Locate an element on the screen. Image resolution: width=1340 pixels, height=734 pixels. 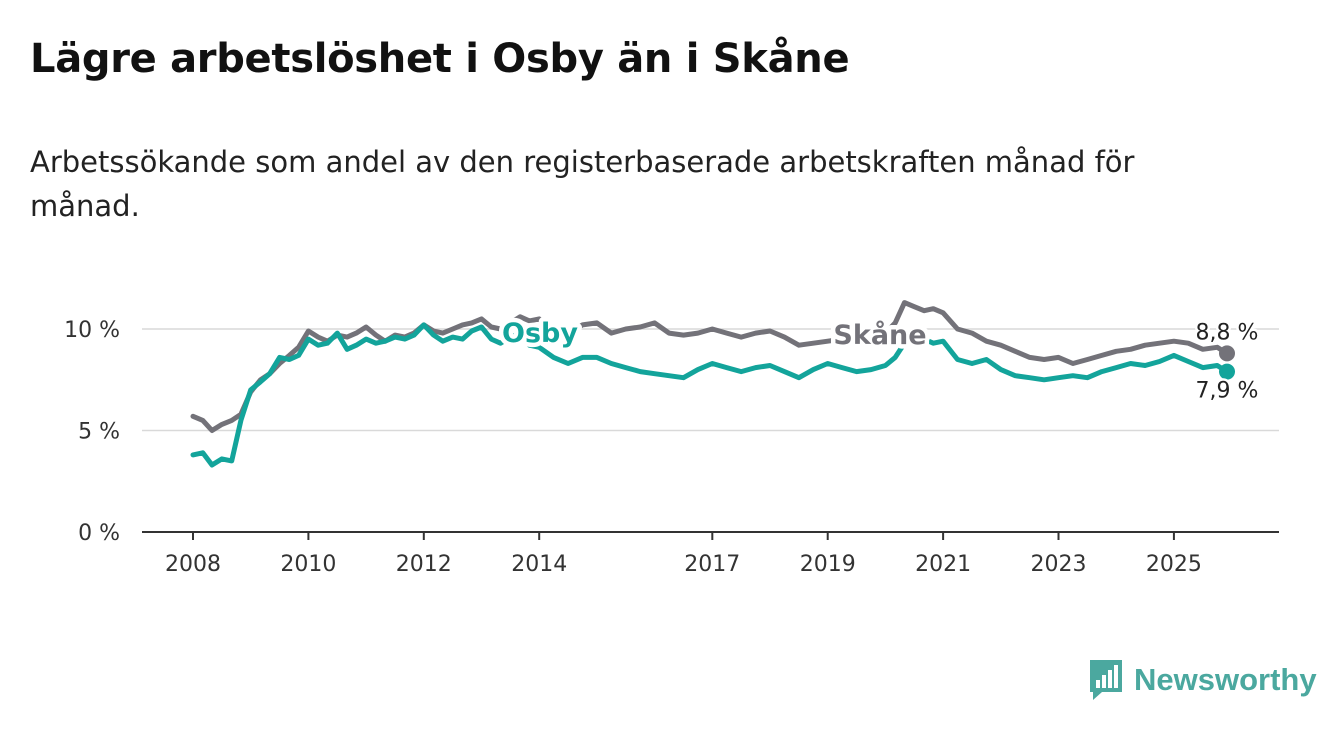
x-tick-label: 2012 is located at coordinates (424, 564).